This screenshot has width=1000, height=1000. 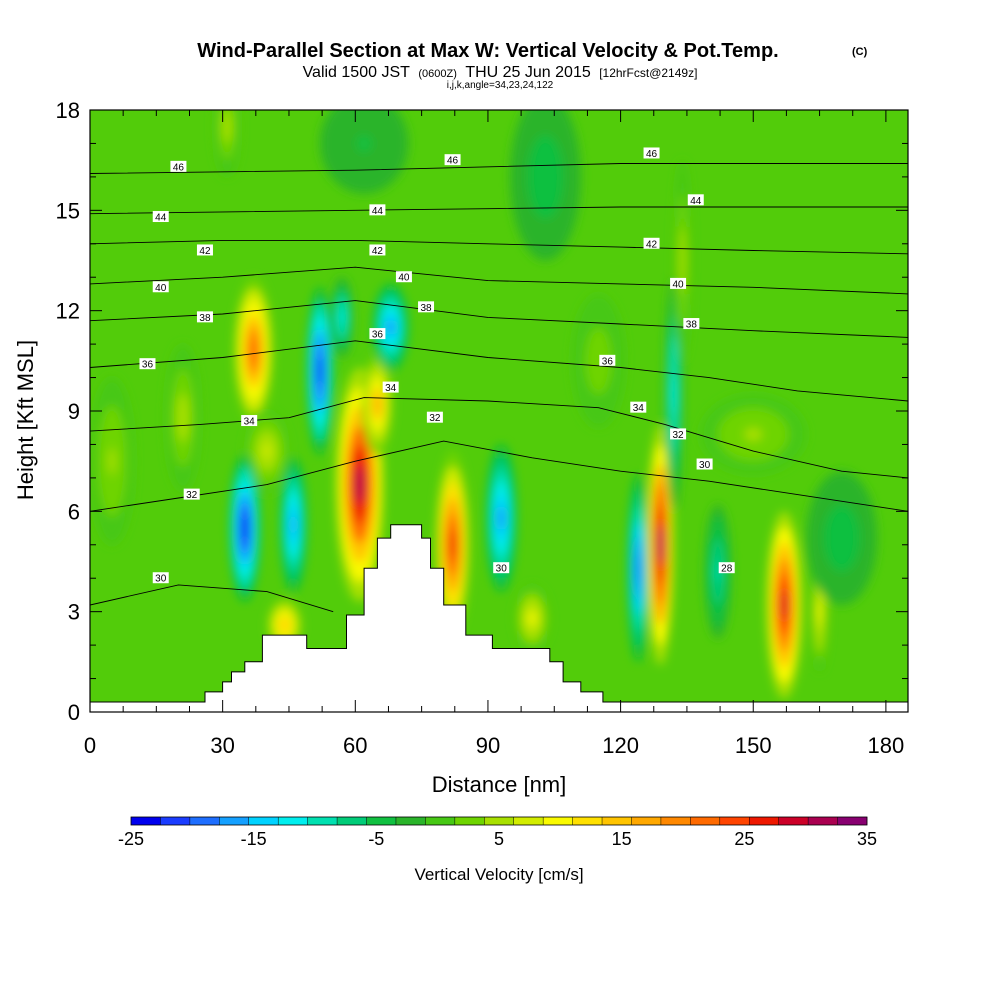 What do you see at coordinates (499, 784) in the screenshot?
I see `x-axis-label: Distance [nm]` at bounding box center [499, 784].